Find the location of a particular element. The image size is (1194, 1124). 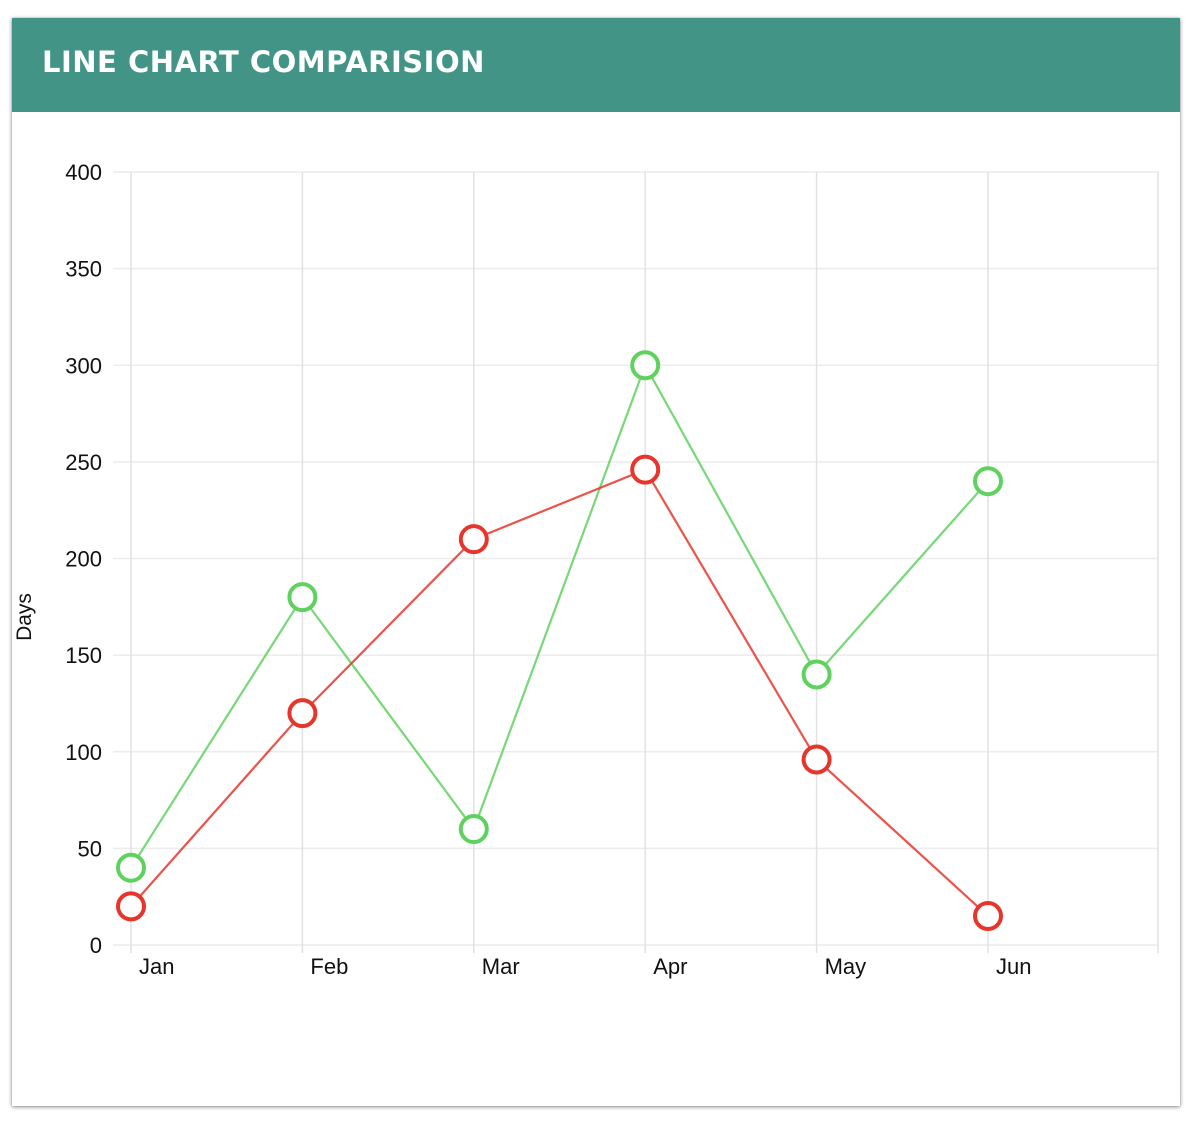

x-tick-label: Mar is located at coordinates (501, 966).